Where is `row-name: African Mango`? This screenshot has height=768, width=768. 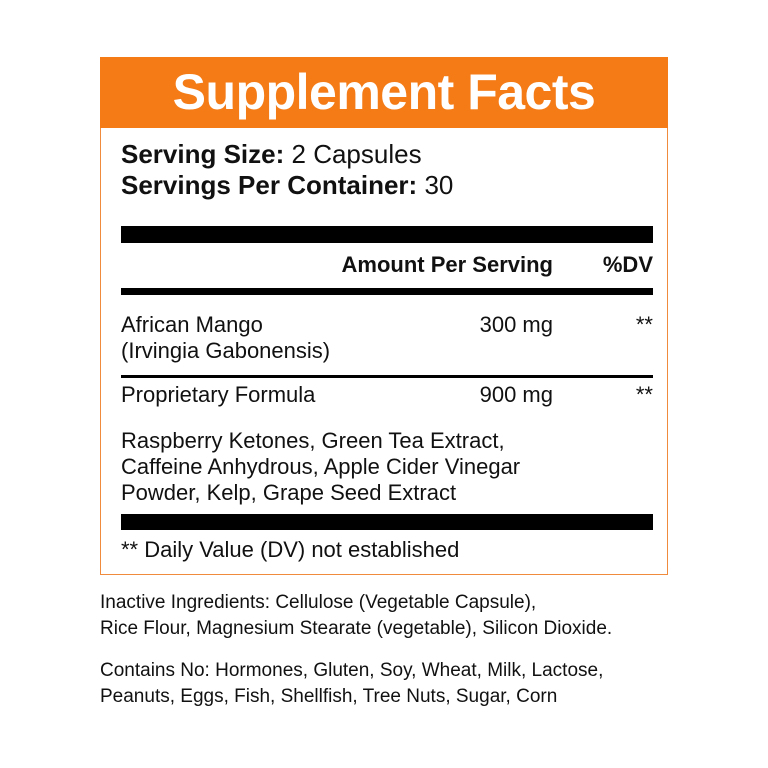
row-name: African Mango is located at coordinates (192, 324).